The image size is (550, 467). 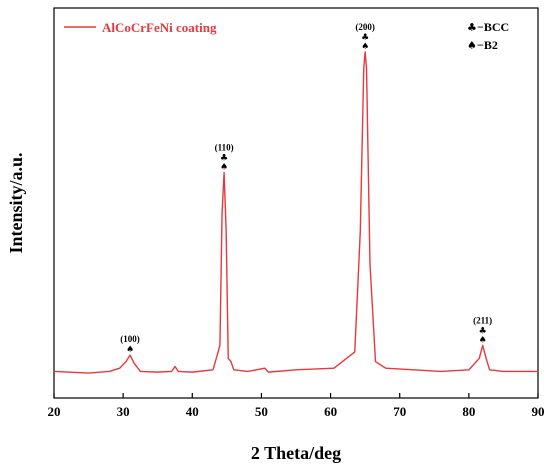 What do you see at coordinates (399, 411) in the screenshot?
I see `x-tick-label: 70` at bounding box center [399, 411].